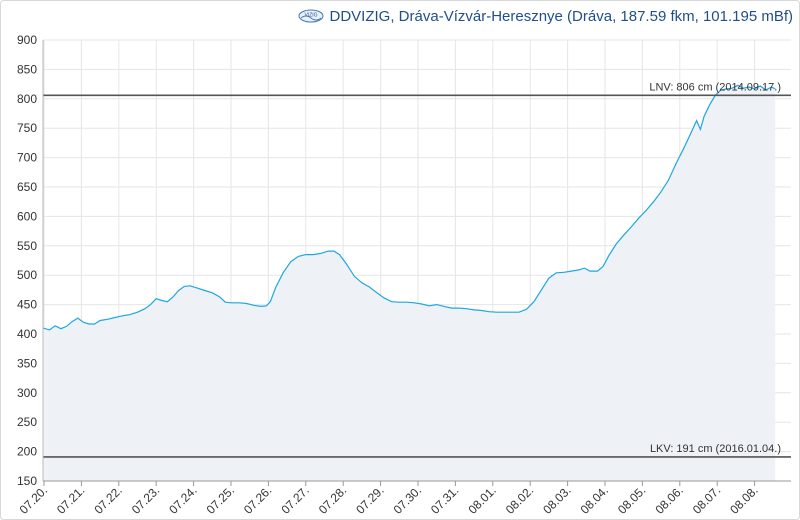 The height and width of the screenshot is (520, 800). I want to click on x-tick-label: 07.26., so click(257, 499).